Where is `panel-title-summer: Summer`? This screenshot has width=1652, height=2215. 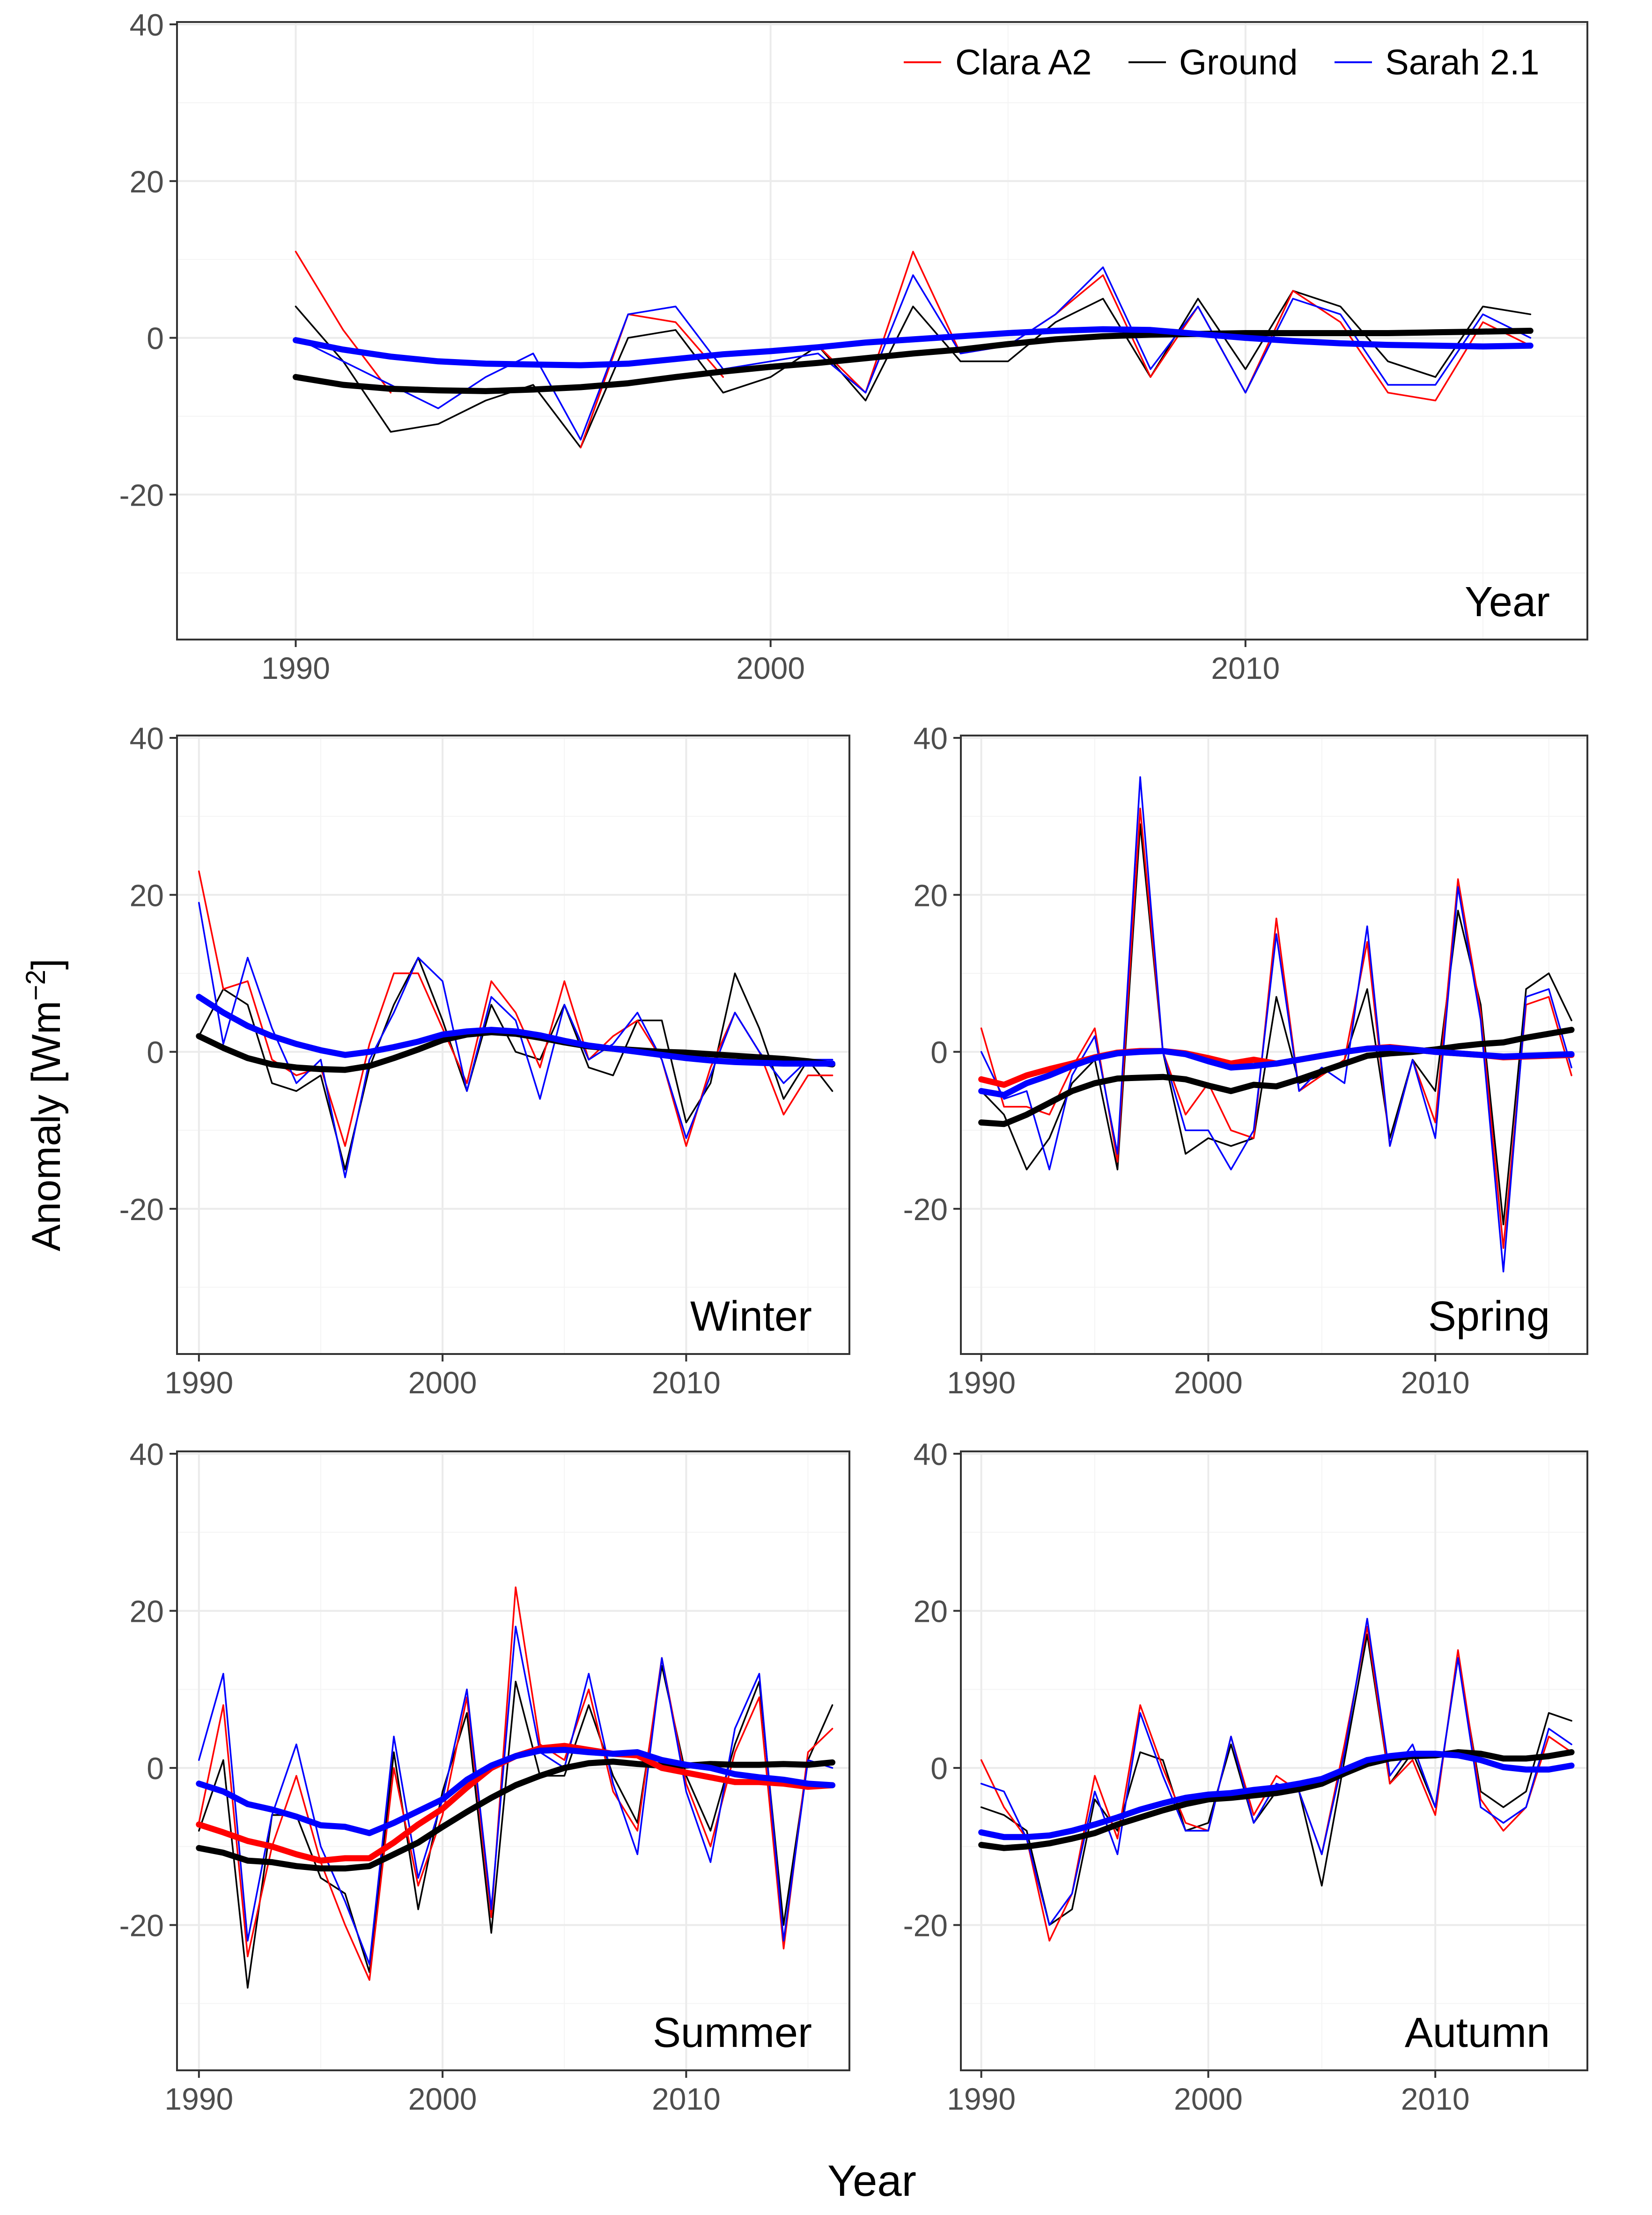 panel-title-summer: Summer is located at coordinates (732, 2033).